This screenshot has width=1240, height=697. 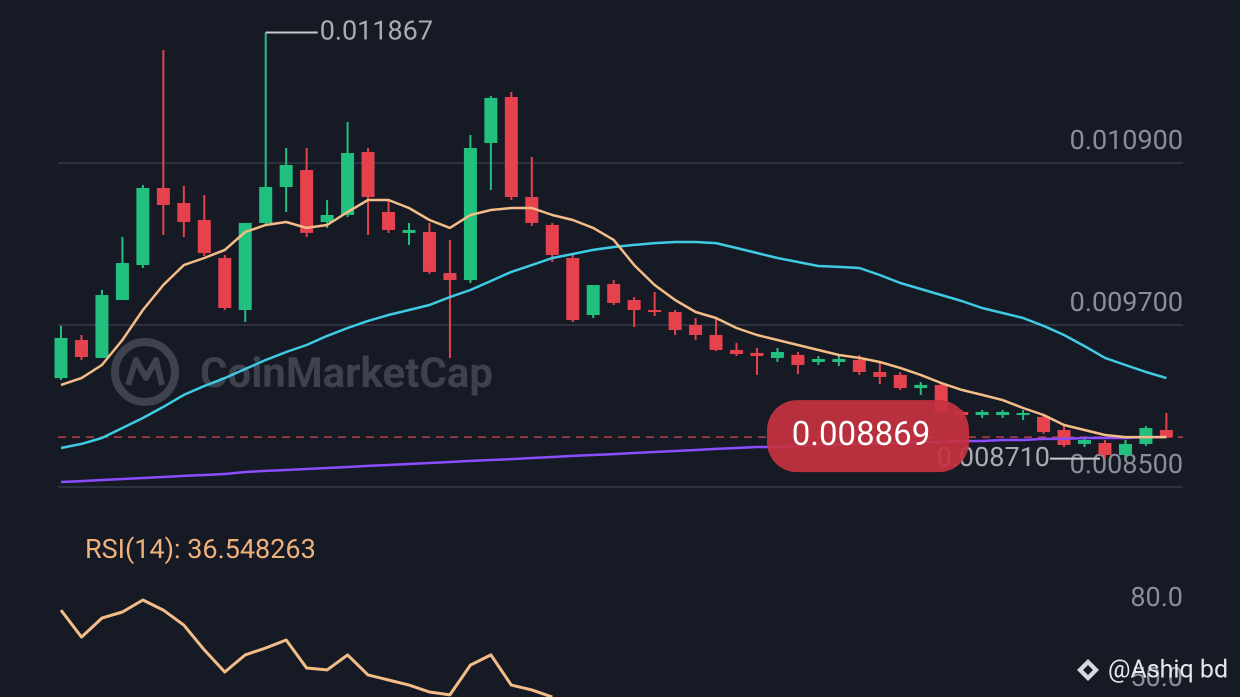 I want to click on rsi-line, so click(x=306, y=647).